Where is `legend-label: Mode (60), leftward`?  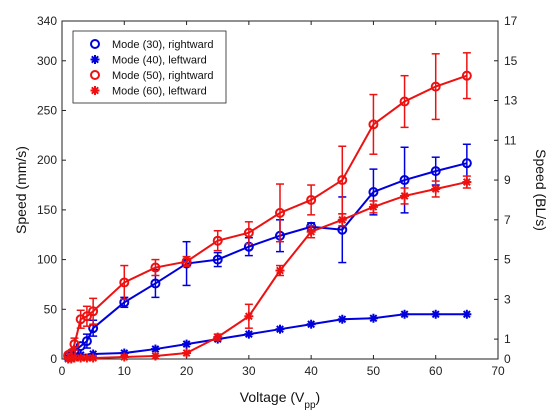
legend-label: Mode (60), leftward is located at coordinates (159, 92).